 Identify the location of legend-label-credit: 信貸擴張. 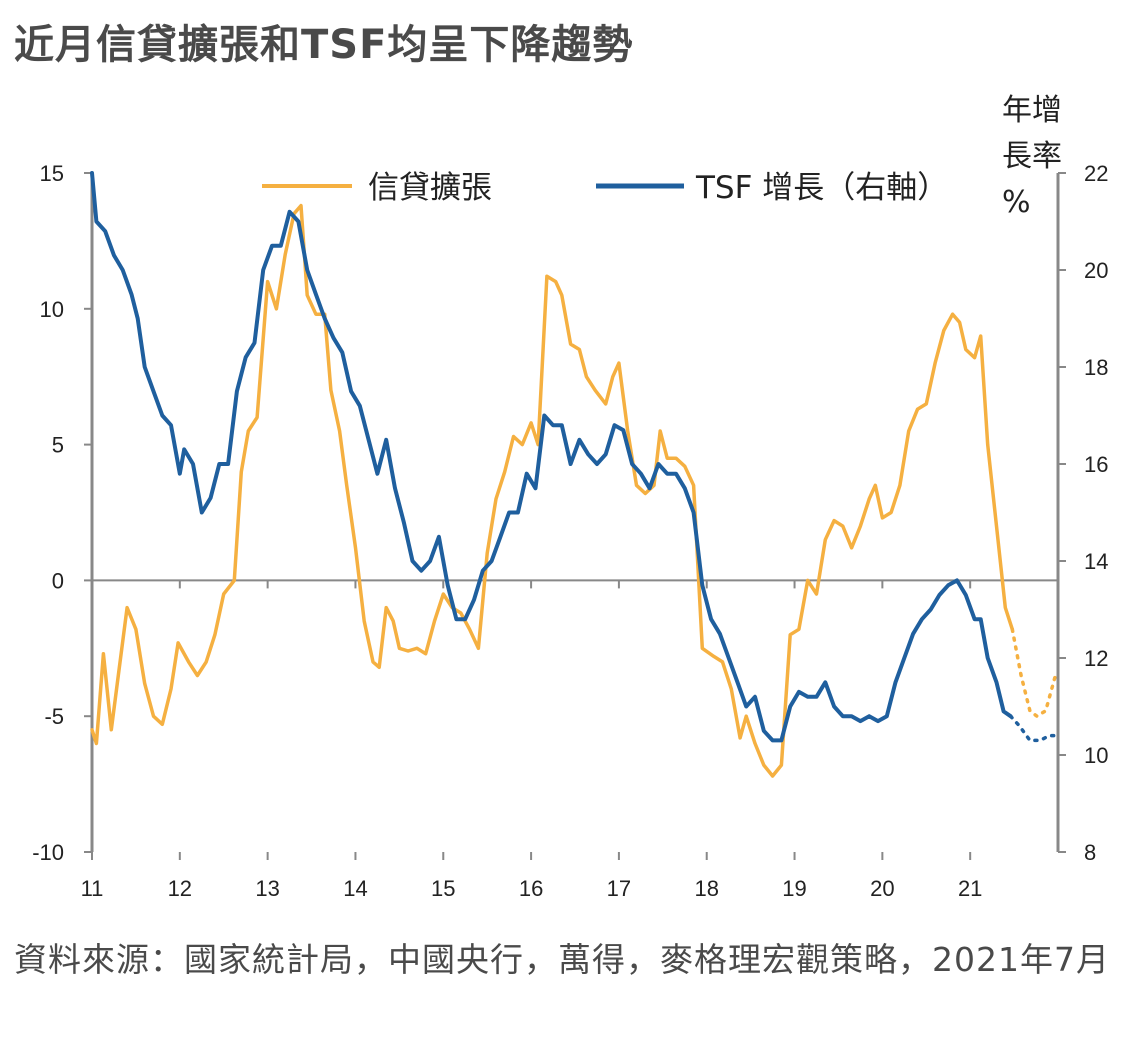
(430, 188).